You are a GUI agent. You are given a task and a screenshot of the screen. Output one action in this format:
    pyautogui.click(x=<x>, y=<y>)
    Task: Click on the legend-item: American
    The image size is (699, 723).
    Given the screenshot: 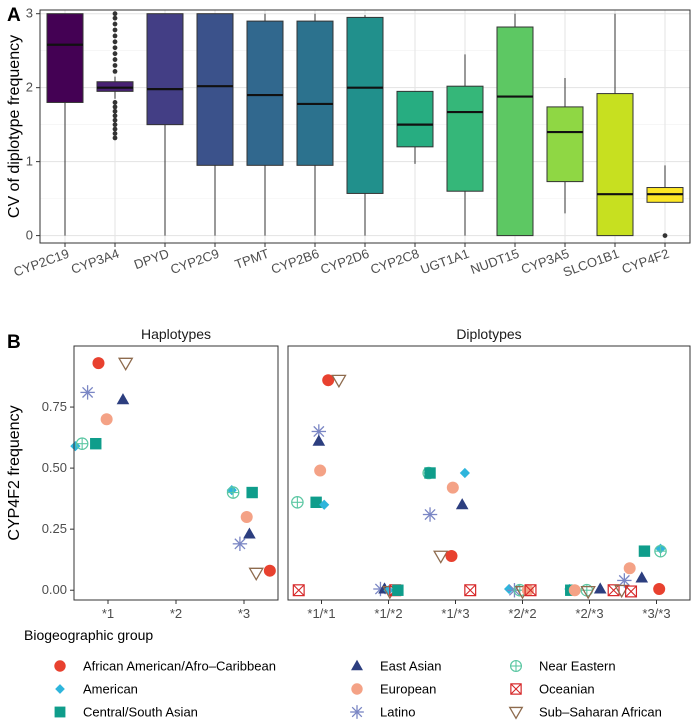 What is the action you would take?
    pyautogui.click(x=96, y=689)
    